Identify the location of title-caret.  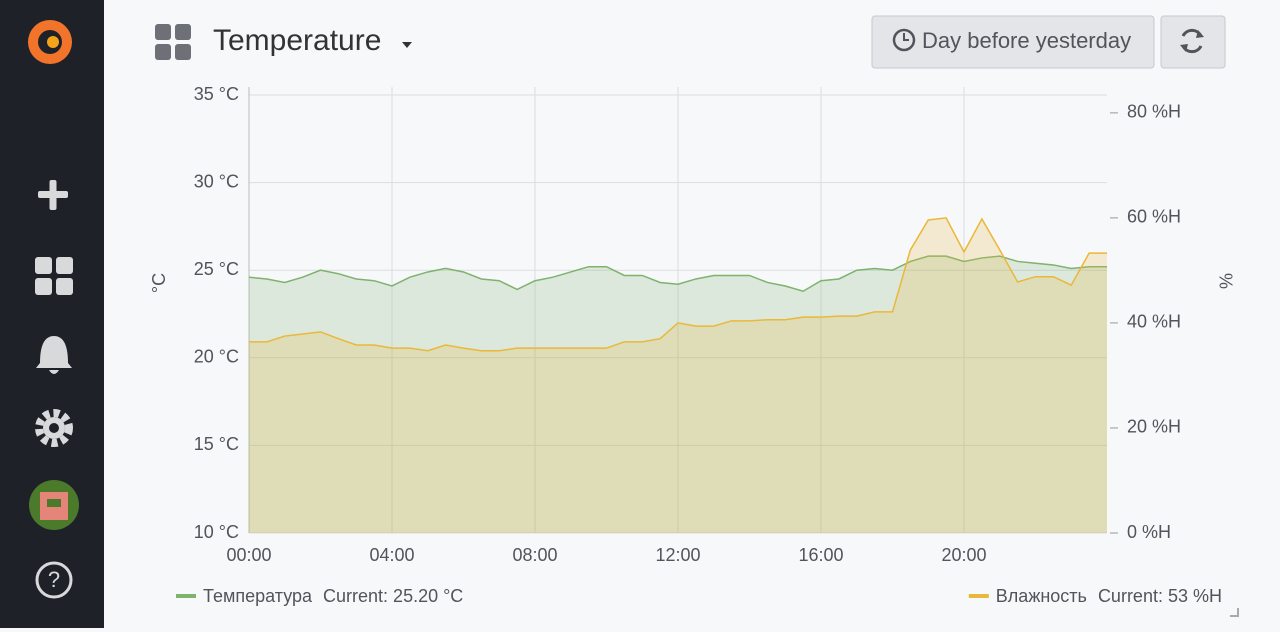
(407, 45).